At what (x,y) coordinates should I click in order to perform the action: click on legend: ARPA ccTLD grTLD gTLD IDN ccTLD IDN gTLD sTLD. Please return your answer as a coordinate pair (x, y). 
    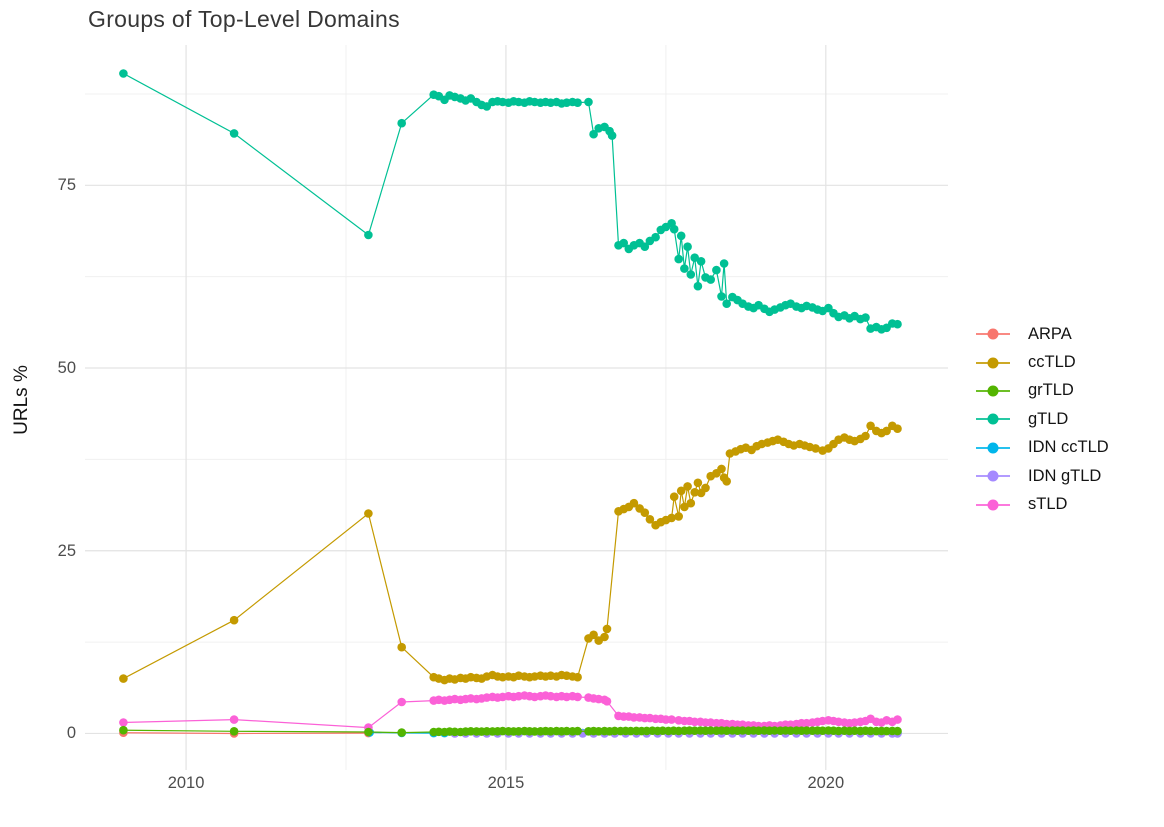
    Looking at the image, I should click on (1042, 419).